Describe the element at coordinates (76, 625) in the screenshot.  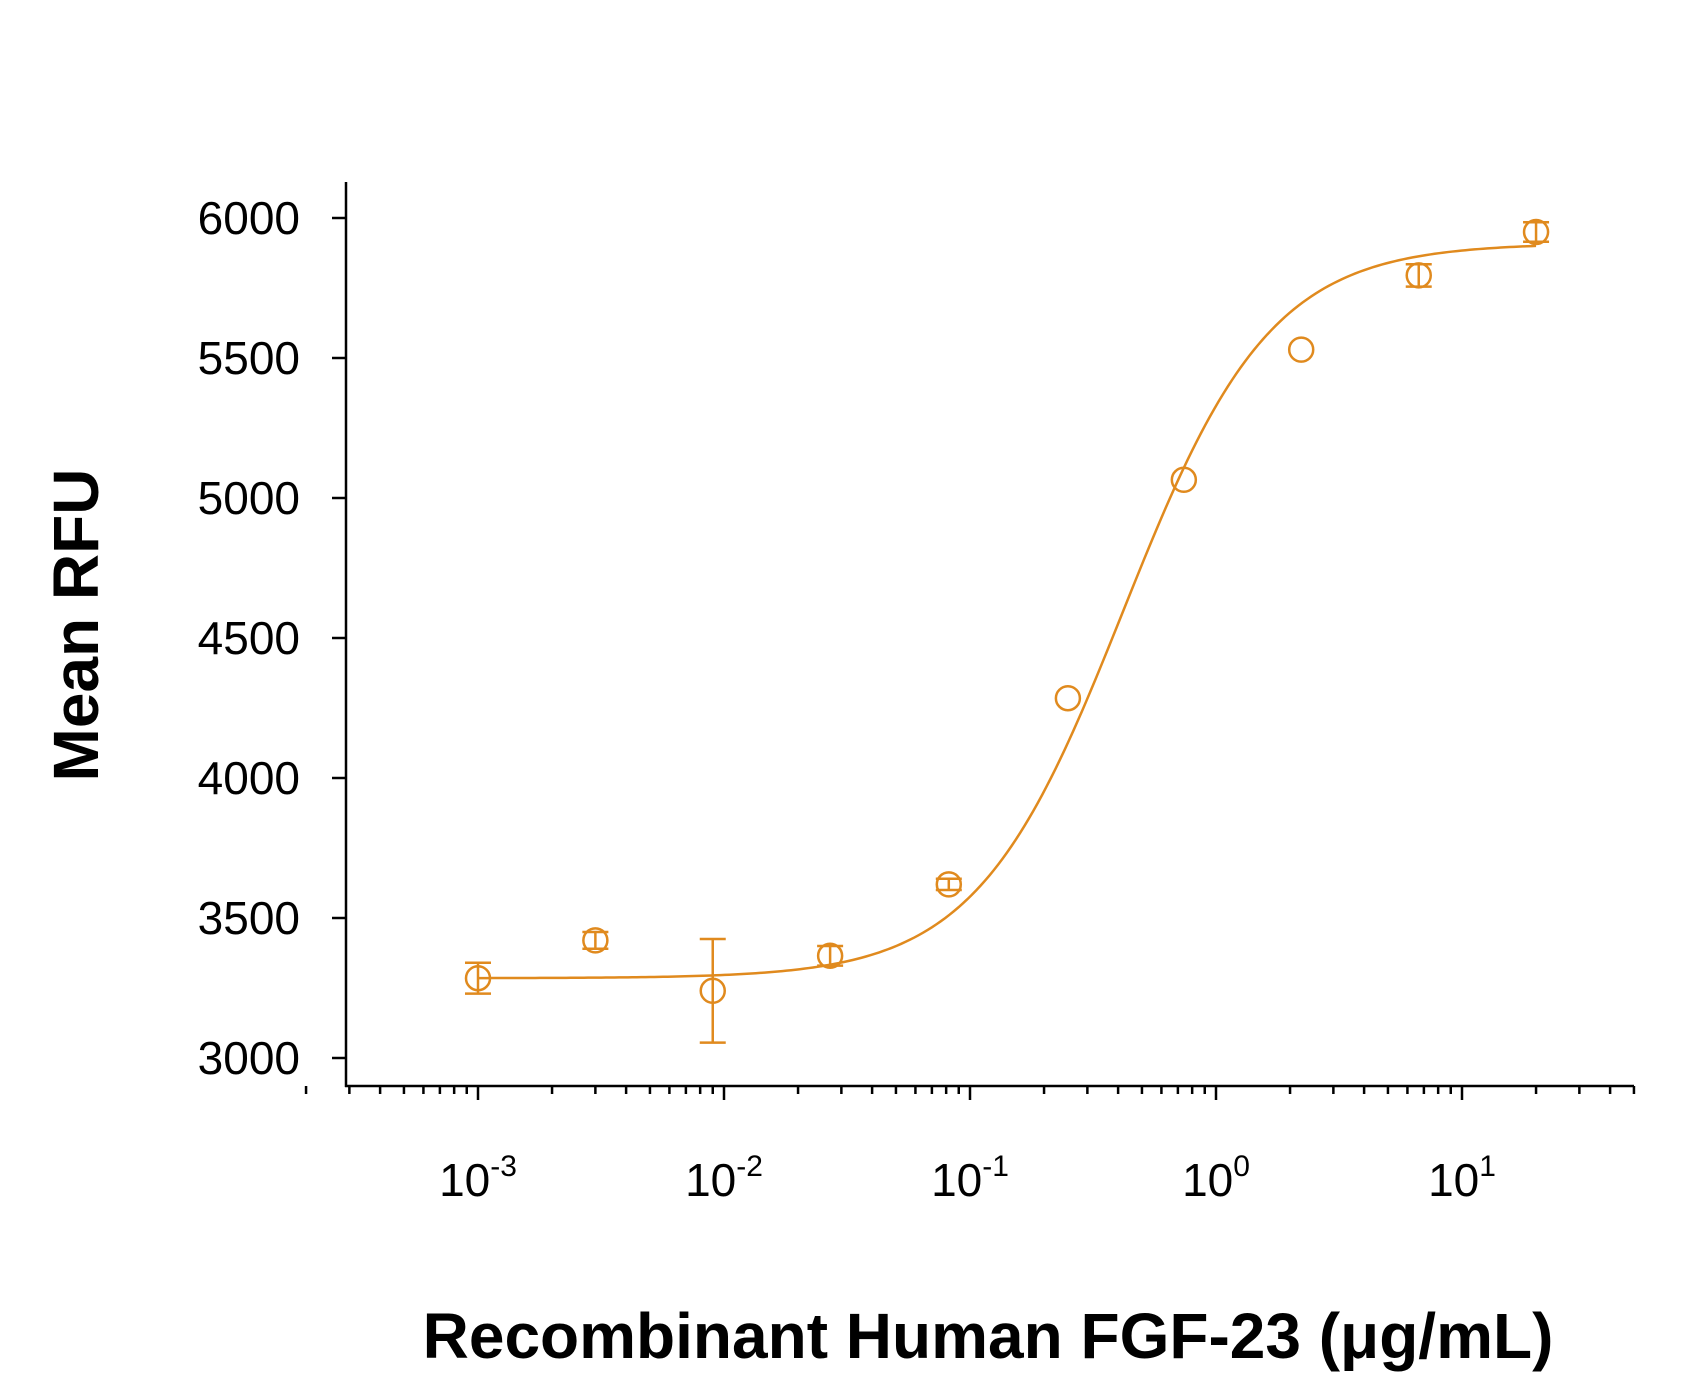
I see `y-axis-title: Mean RFU` at that location.